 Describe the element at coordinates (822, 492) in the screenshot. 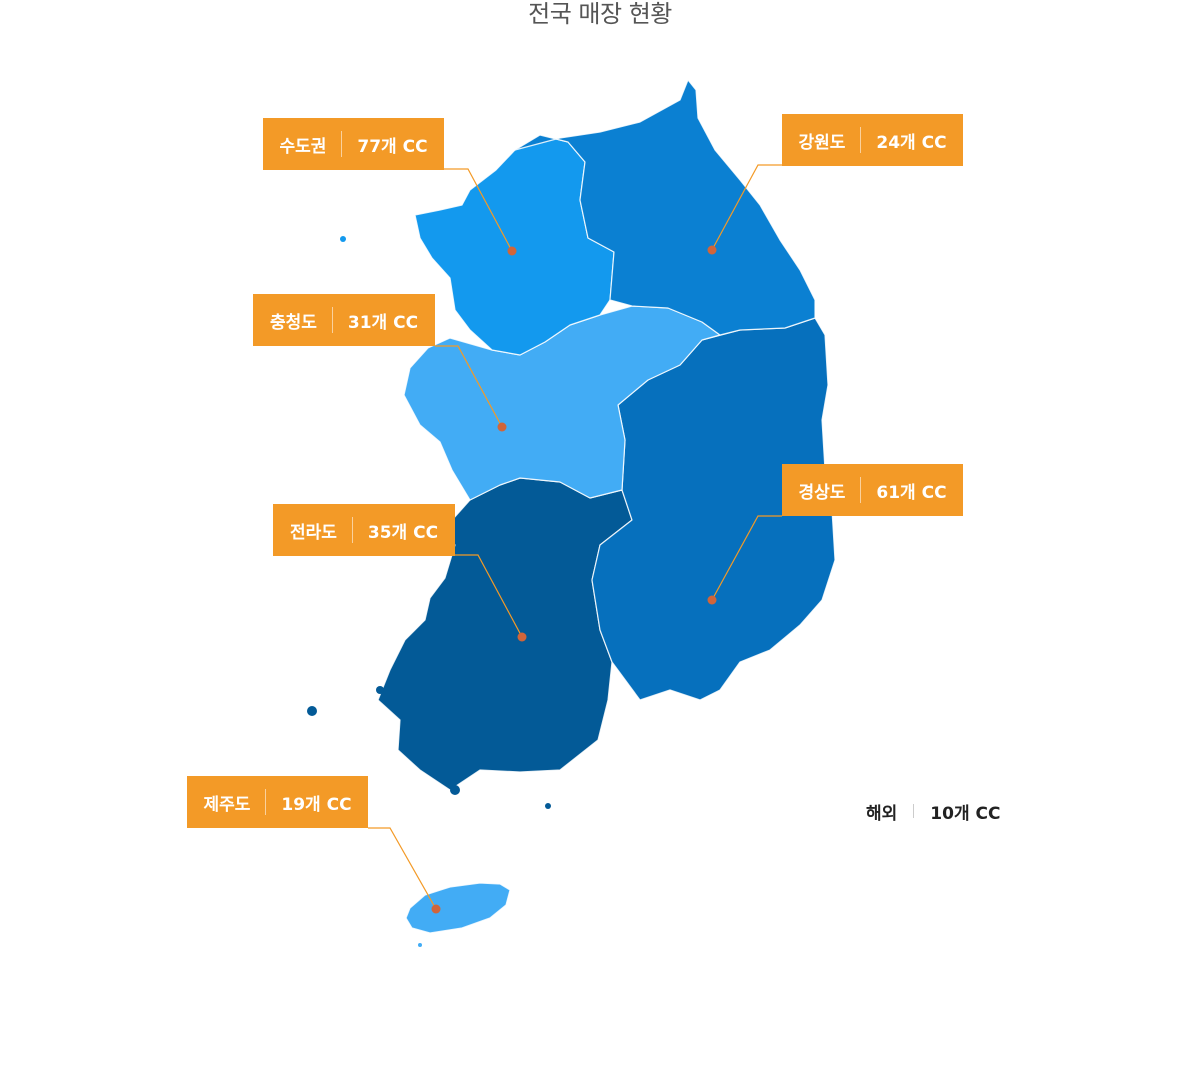

I see `region-name: 경상도` at that location.